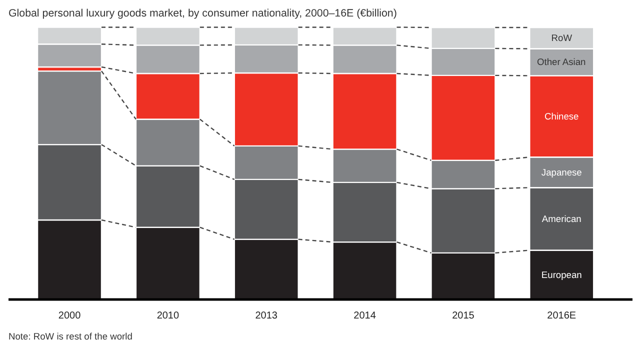  Describe the element at coordinates (561, 116) in the screenshot. I see `series-label: Chinese` at that location.